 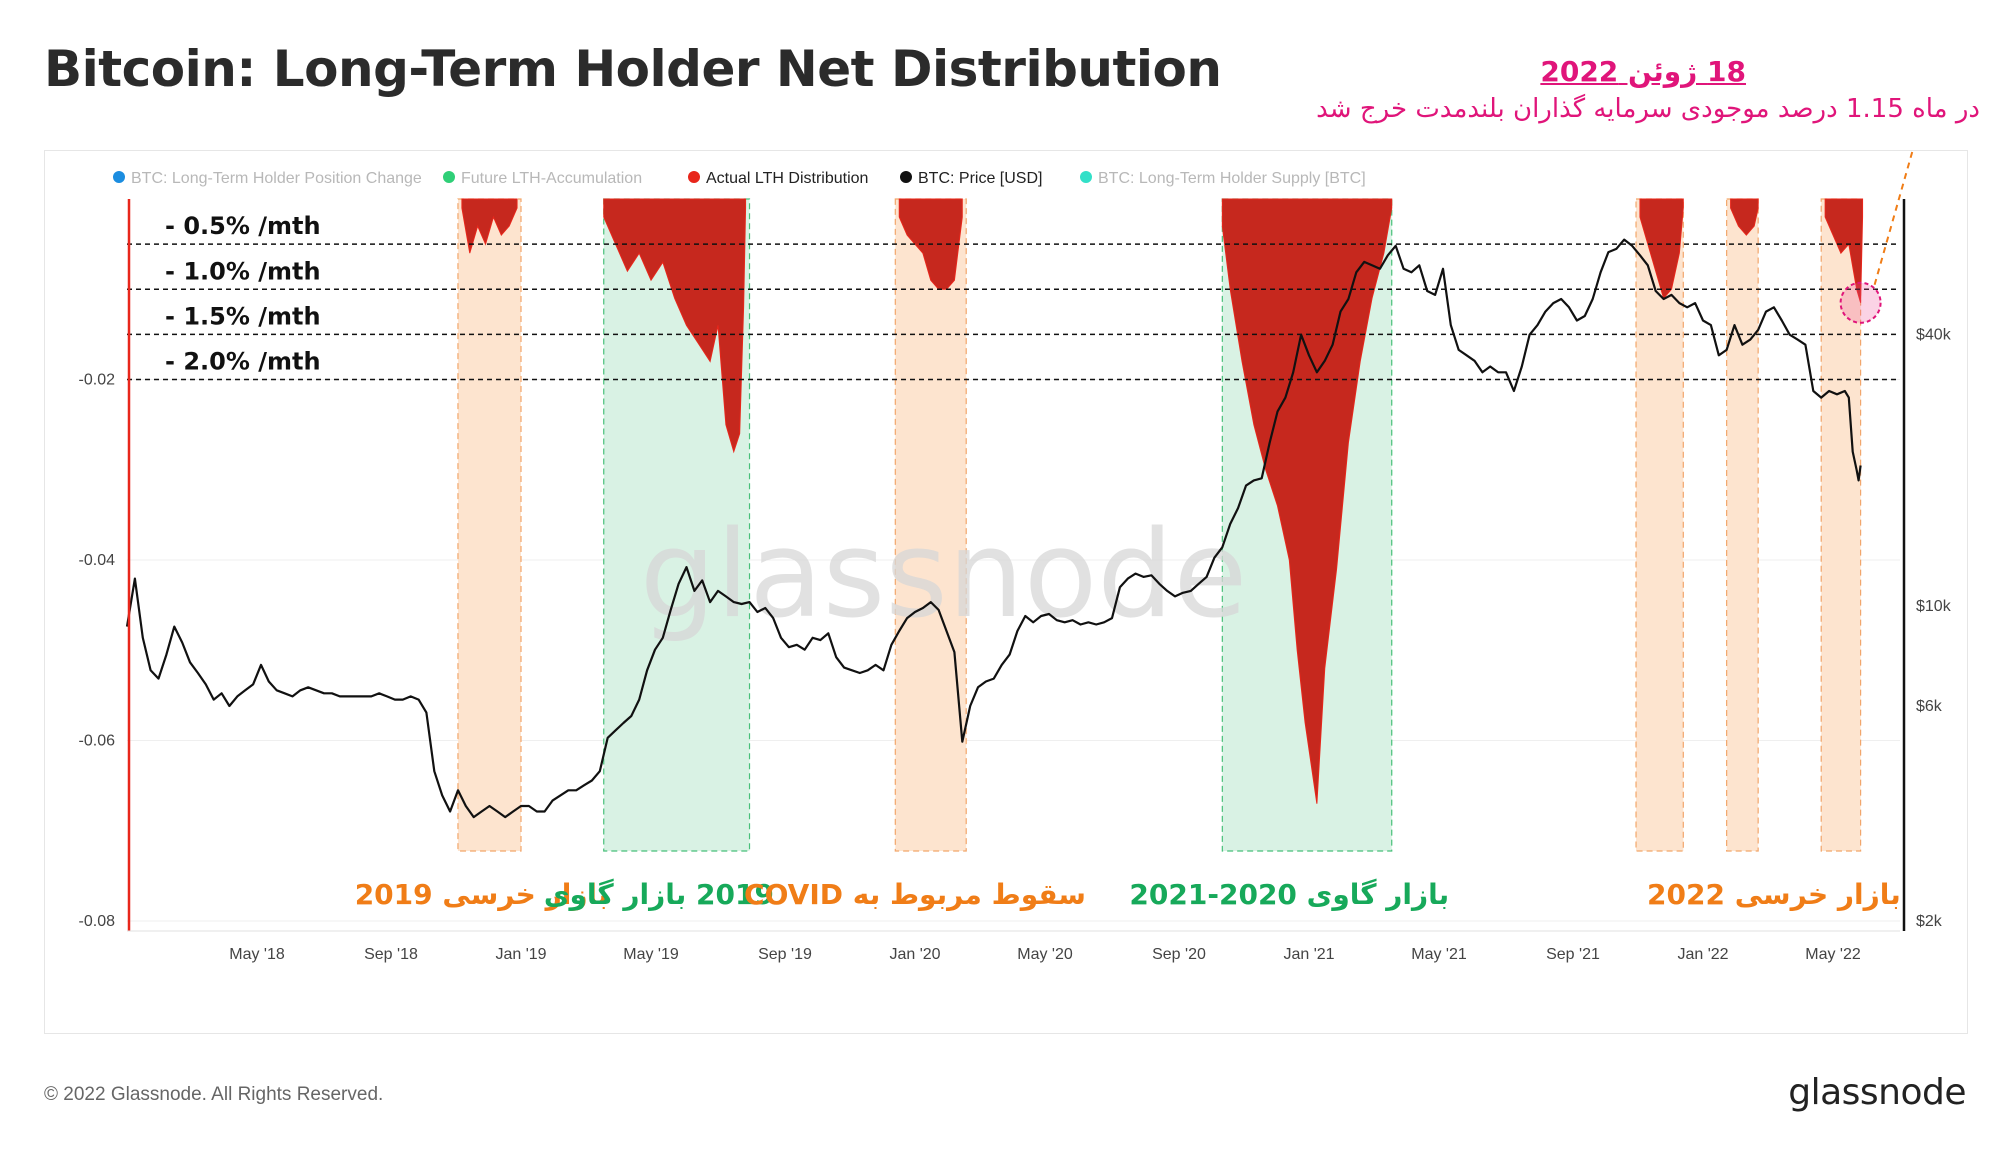 I want to click on x-tick-label-1: Sep '18, so click(x=391, y=954).